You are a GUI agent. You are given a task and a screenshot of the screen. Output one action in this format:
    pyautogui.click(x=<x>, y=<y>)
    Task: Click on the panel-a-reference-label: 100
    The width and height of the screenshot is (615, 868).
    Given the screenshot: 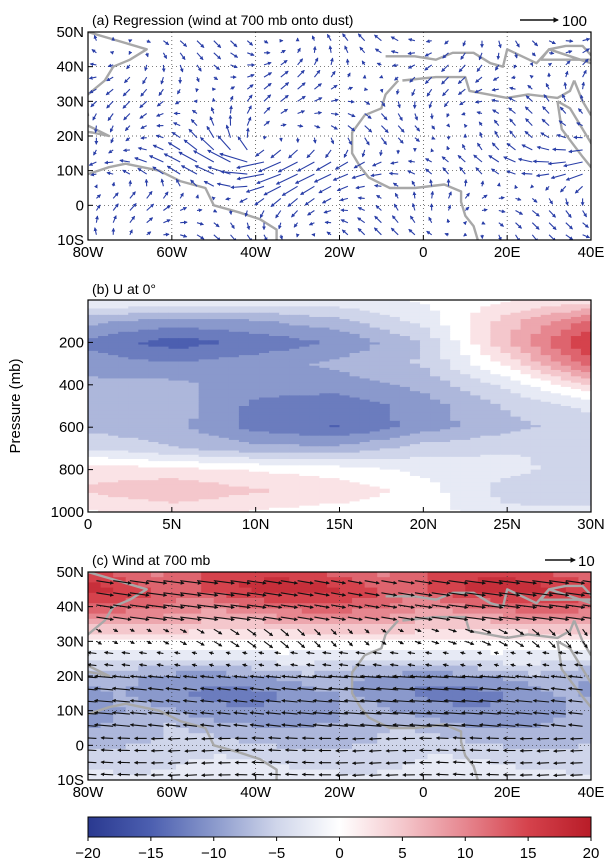 What is the action you would take?
    pyautogui.click(x=574, y=21)
    